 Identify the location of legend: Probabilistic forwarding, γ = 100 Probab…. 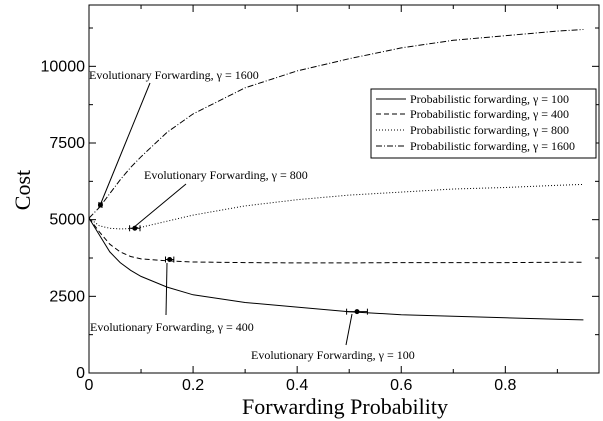
(483, 123).